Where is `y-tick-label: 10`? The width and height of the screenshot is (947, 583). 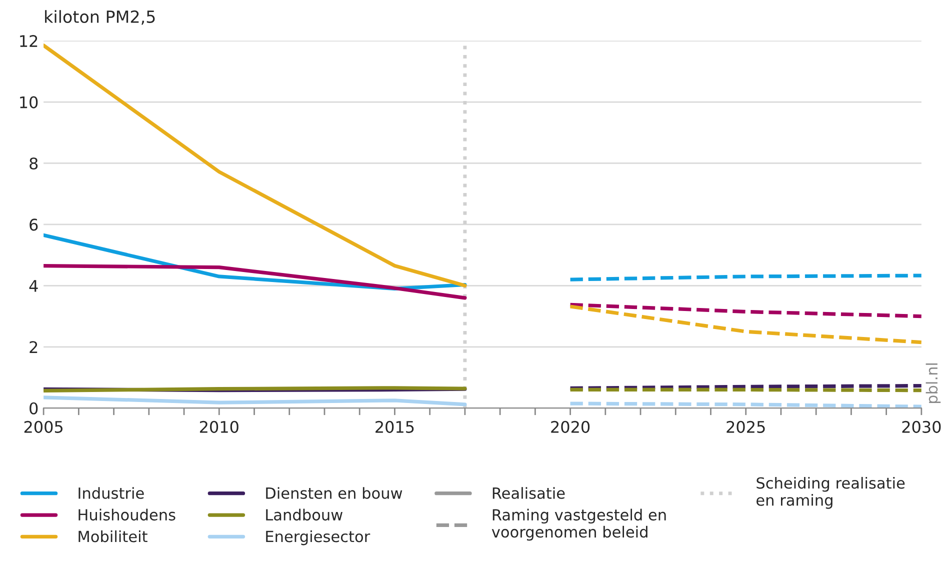
y-tick-label: 10 is located at coordinates (29, 102).